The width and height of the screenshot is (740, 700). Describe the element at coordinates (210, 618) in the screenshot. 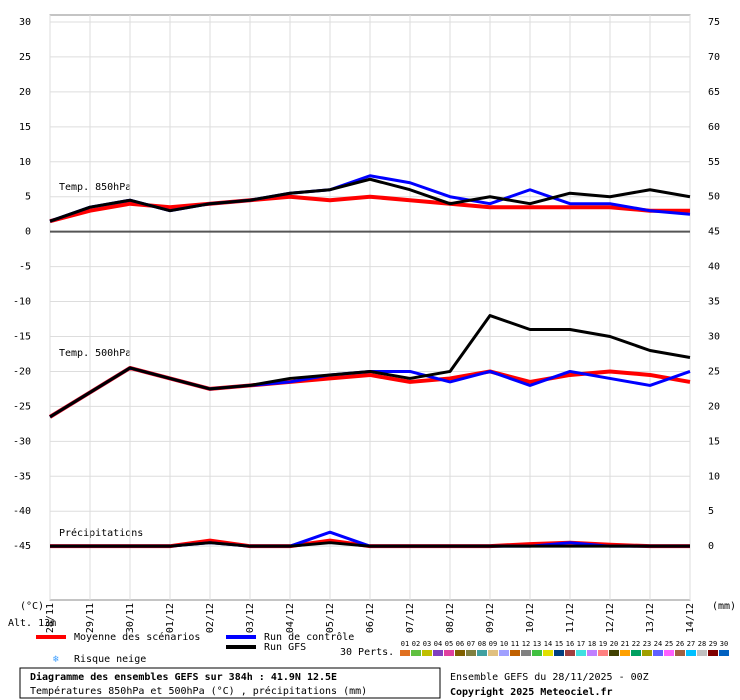

I see `x-tick-label: 02/12` at that location.